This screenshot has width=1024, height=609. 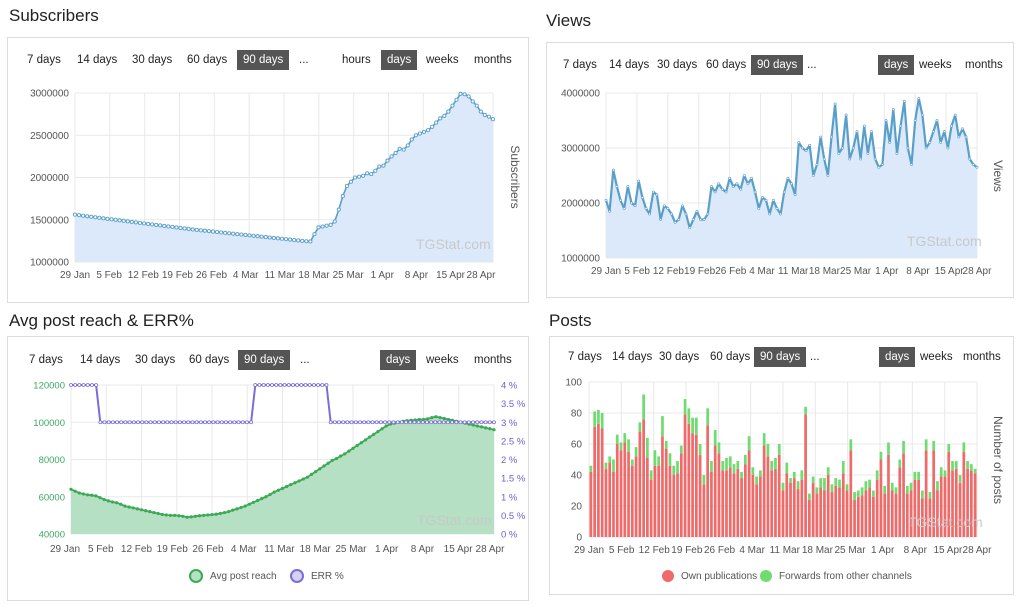 What do you see at coordinates (752, 550) in the screenshot?
I see `x-tick-label: 4 Mar` at bounding box center [752, 550].